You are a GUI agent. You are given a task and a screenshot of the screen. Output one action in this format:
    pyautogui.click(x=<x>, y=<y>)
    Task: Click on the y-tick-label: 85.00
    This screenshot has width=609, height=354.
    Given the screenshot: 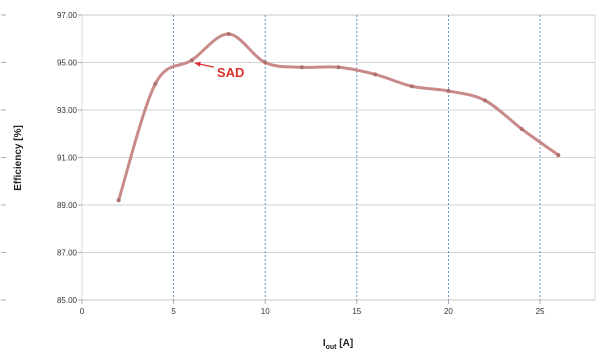 What is the action you would take?
    pyautogui.click(x=67, y=300)
    